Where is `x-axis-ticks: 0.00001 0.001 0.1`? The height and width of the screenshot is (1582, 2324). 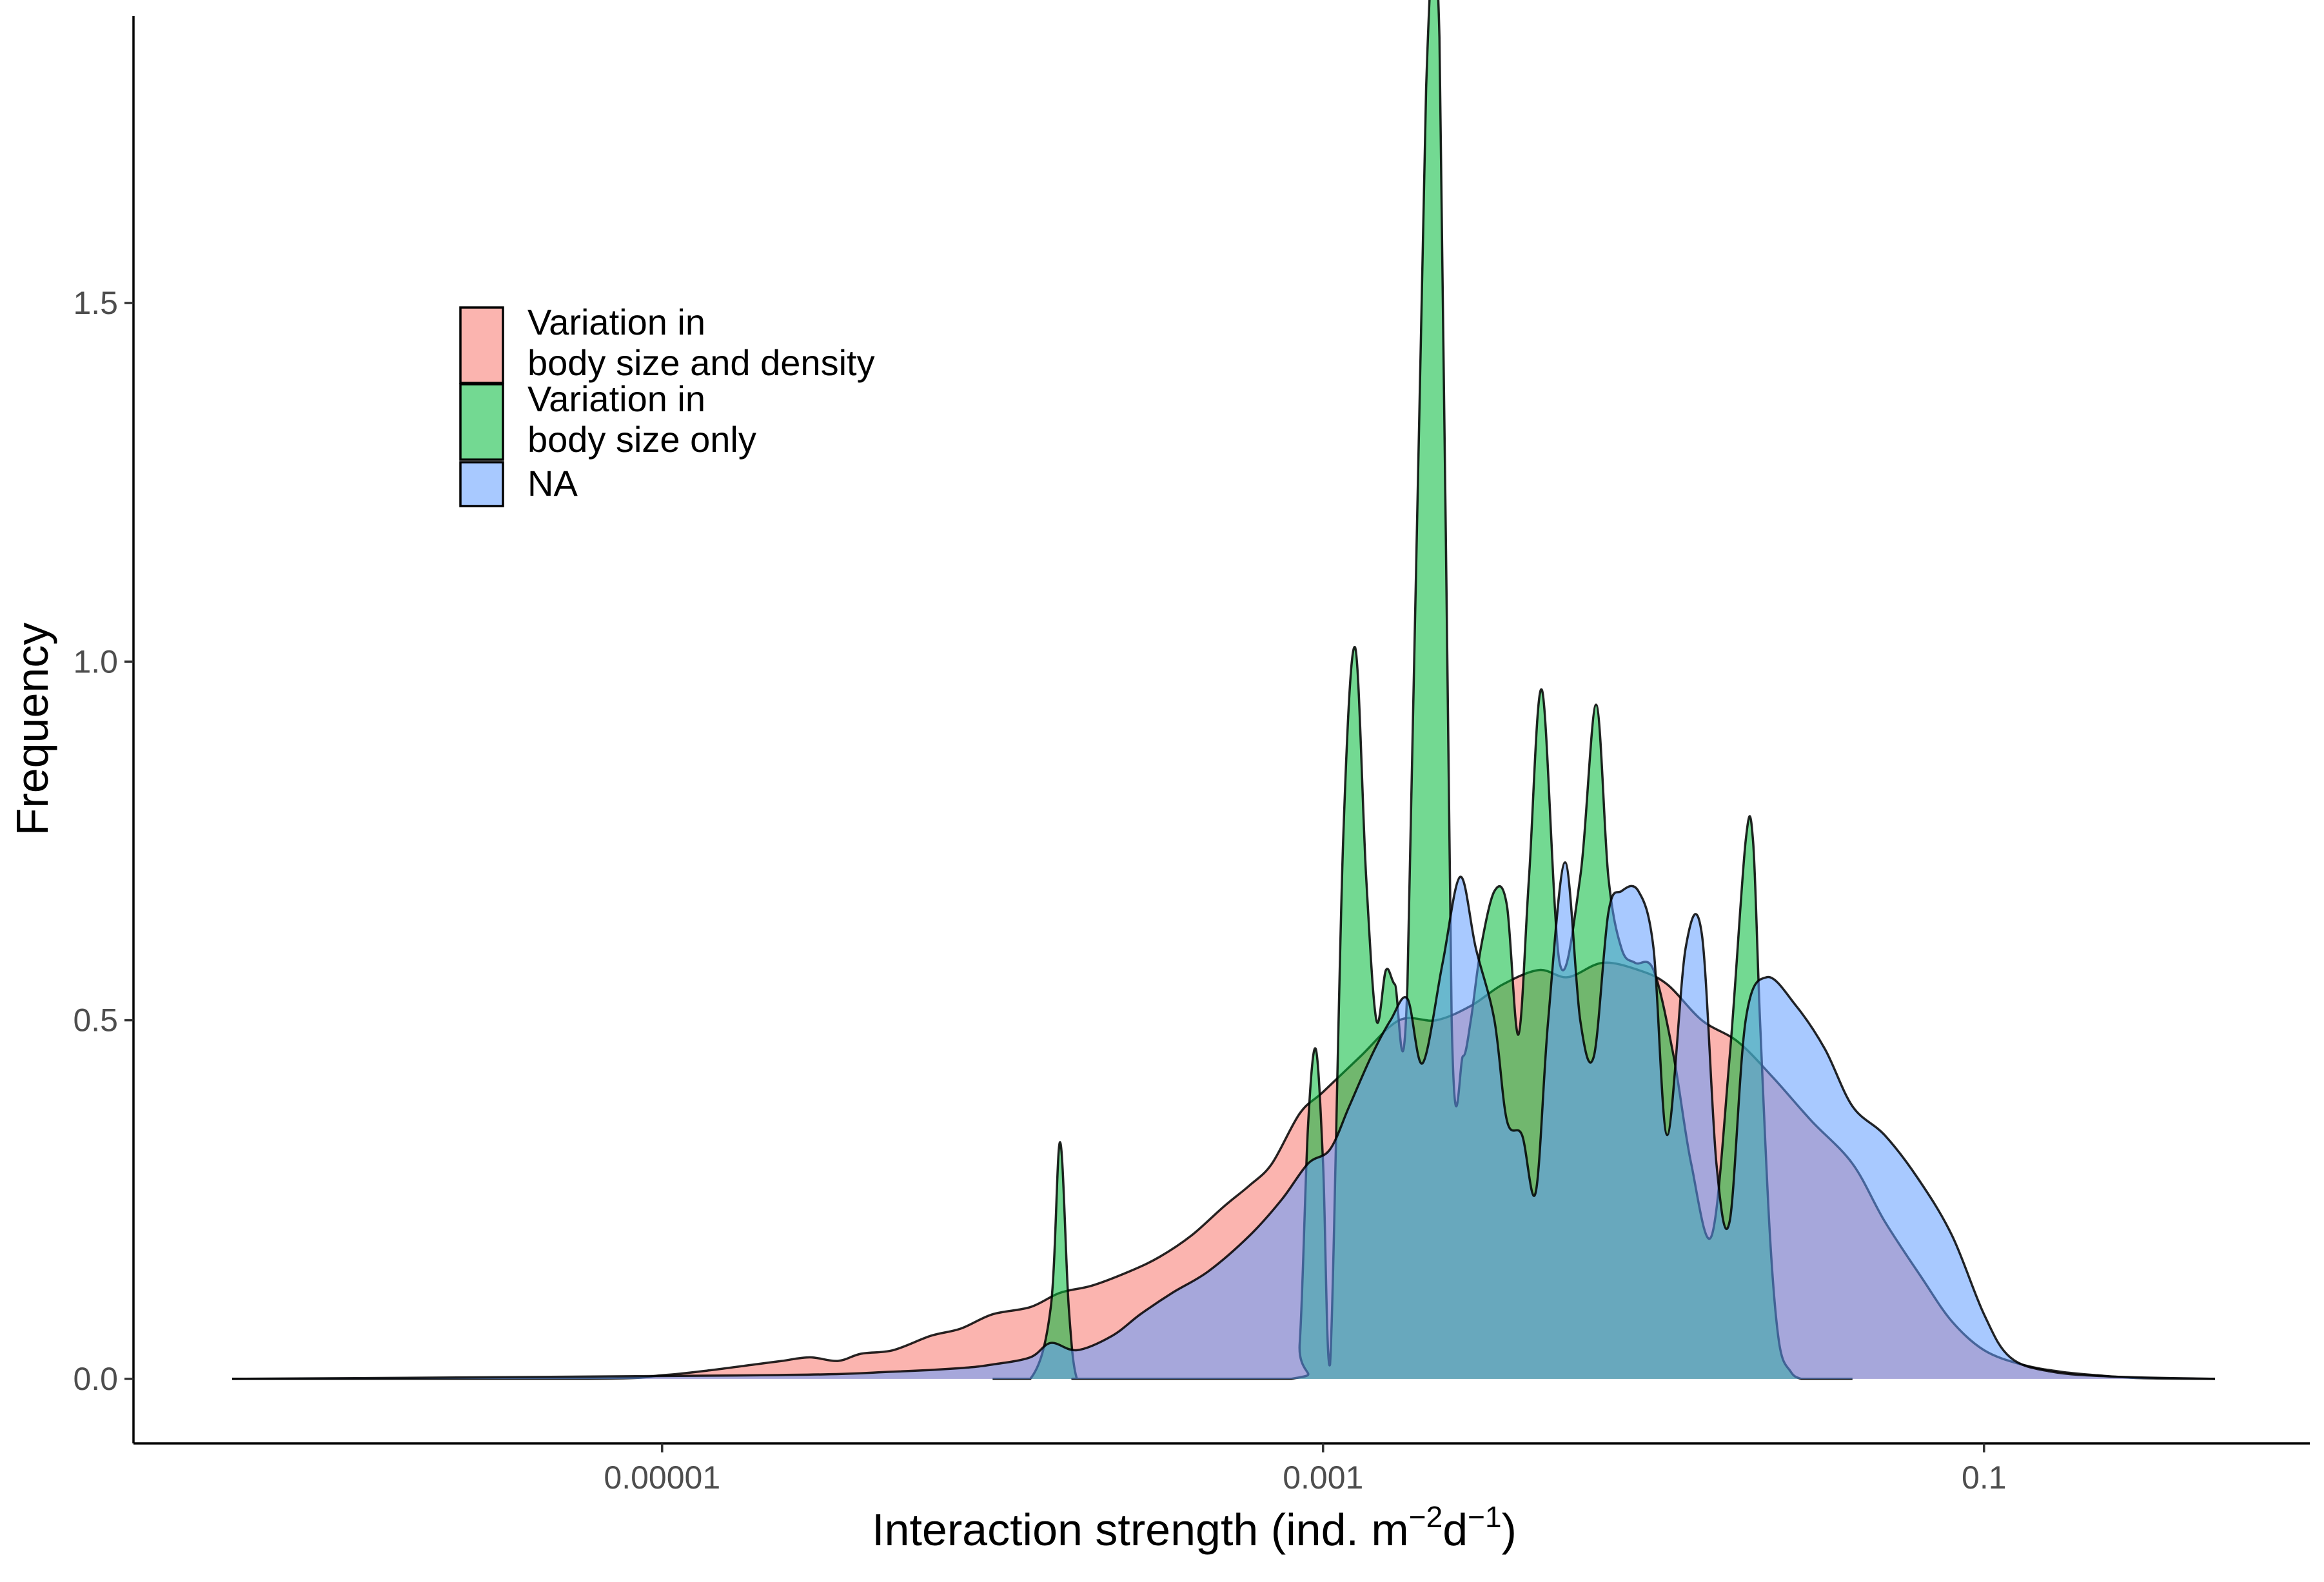
x-axis-ticks: 0.00001 0.001 0.1 is located at coordinates (1305, 1469).